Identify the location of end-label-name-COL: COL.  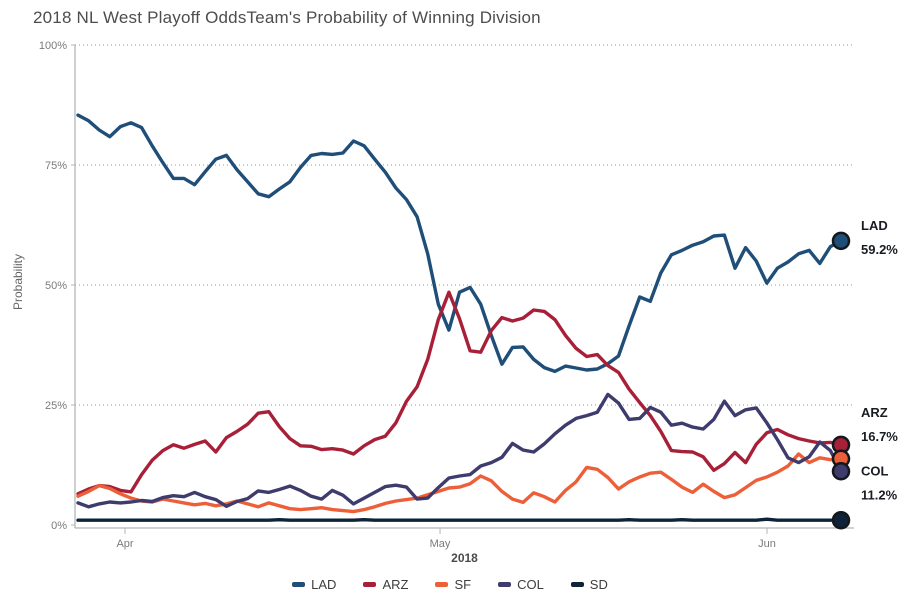
(875, 471).